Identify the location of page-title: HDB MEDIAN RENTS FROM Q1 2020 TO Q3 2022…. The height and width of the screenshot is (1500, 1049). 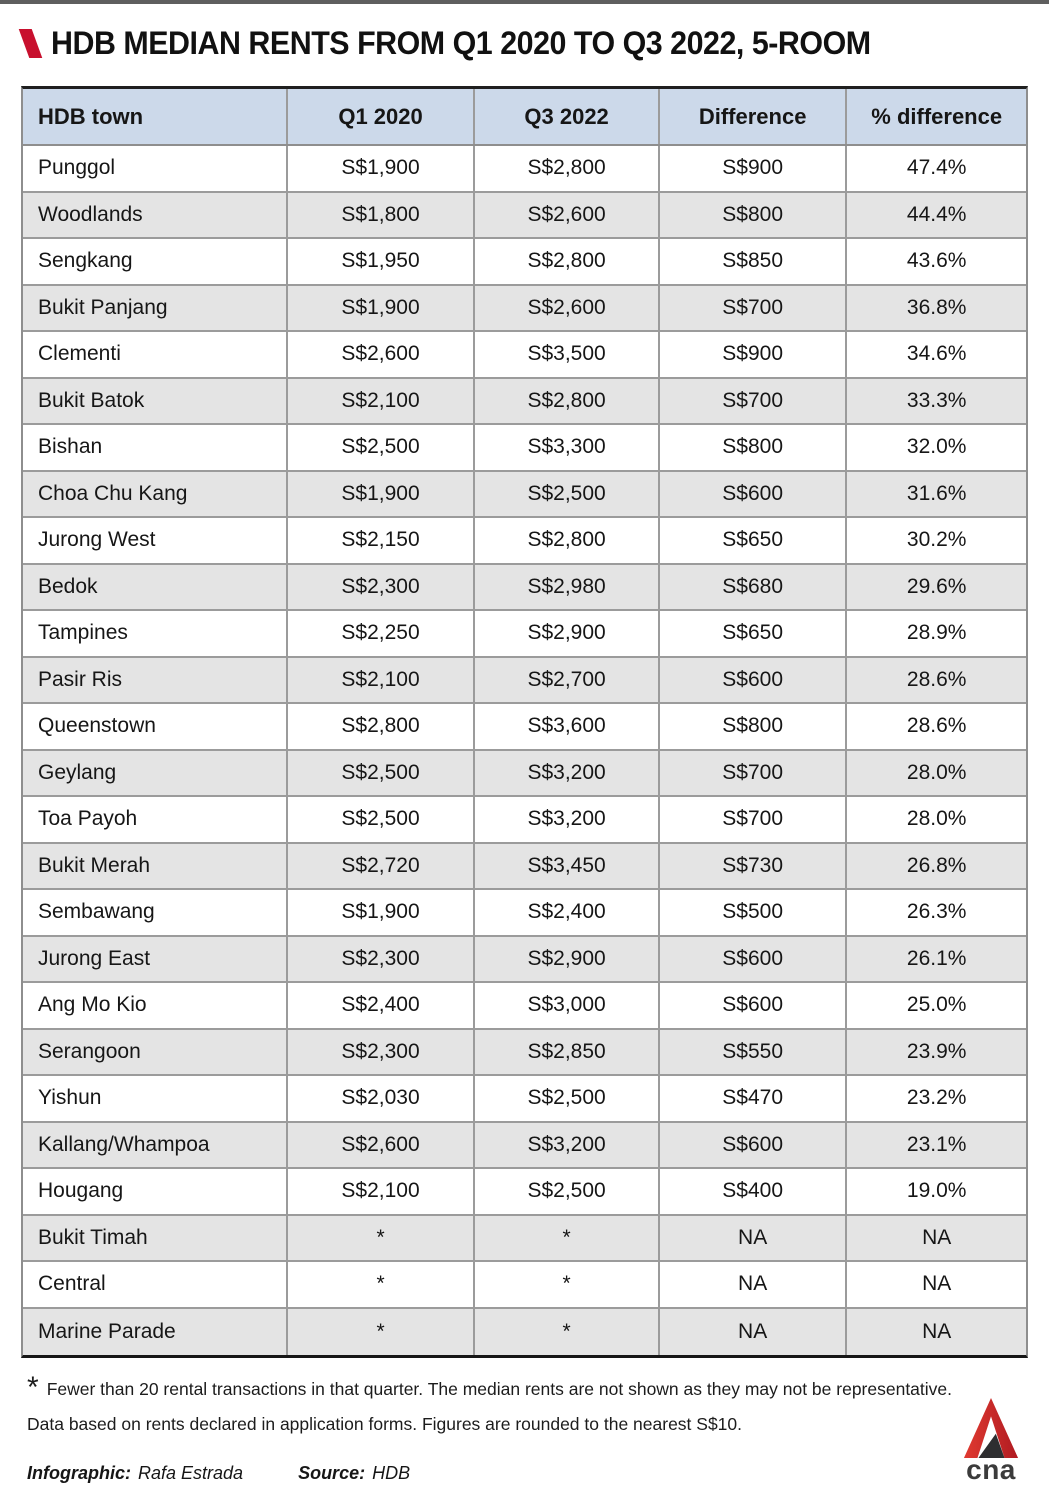
(461, 43).